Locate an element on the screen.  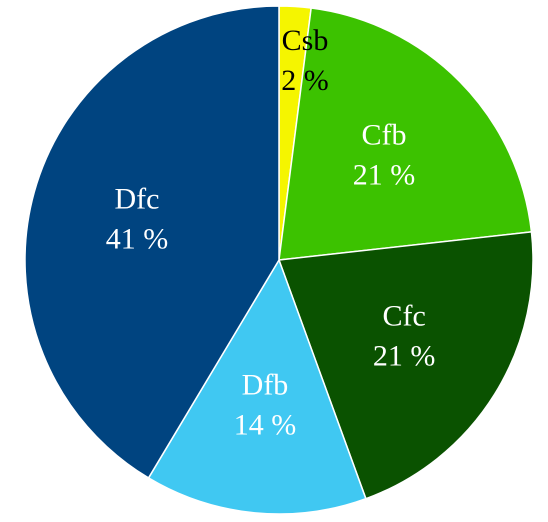
slice-value-cfc: 21 % is located at coordinates (404, 356).